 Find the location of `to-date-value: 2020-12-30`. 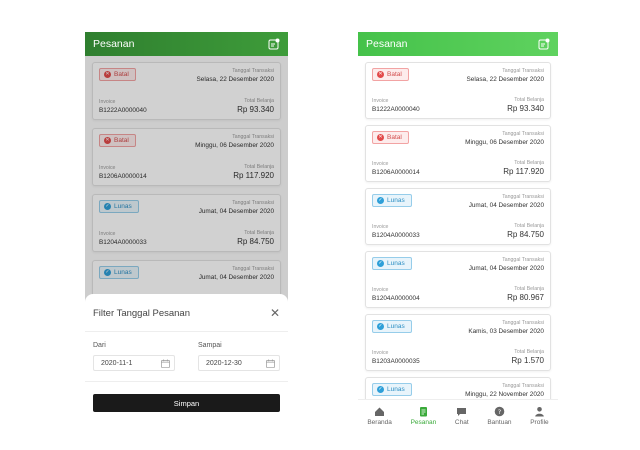

to-date-value: 2020-12-30 is located at coordinates (224, 363).